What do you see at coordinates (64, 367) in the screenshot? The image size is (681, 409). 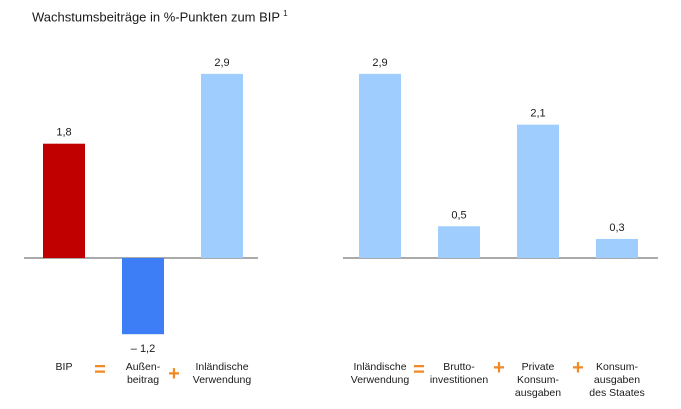 I see `category-label: BIP` at bounding box center [64, 367].